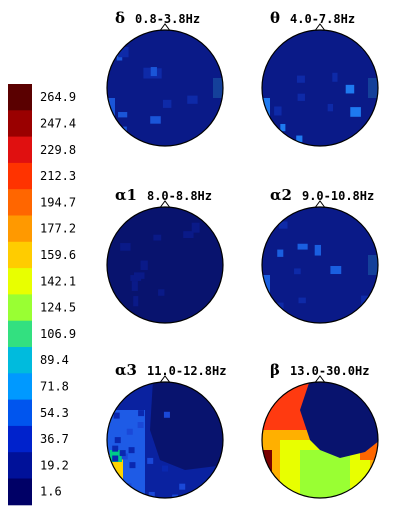  What do you see at coordinates (54, 386) in the screenshot?
I see `colorbar-tick-label: 71.8` at bounding box center [54, 386].